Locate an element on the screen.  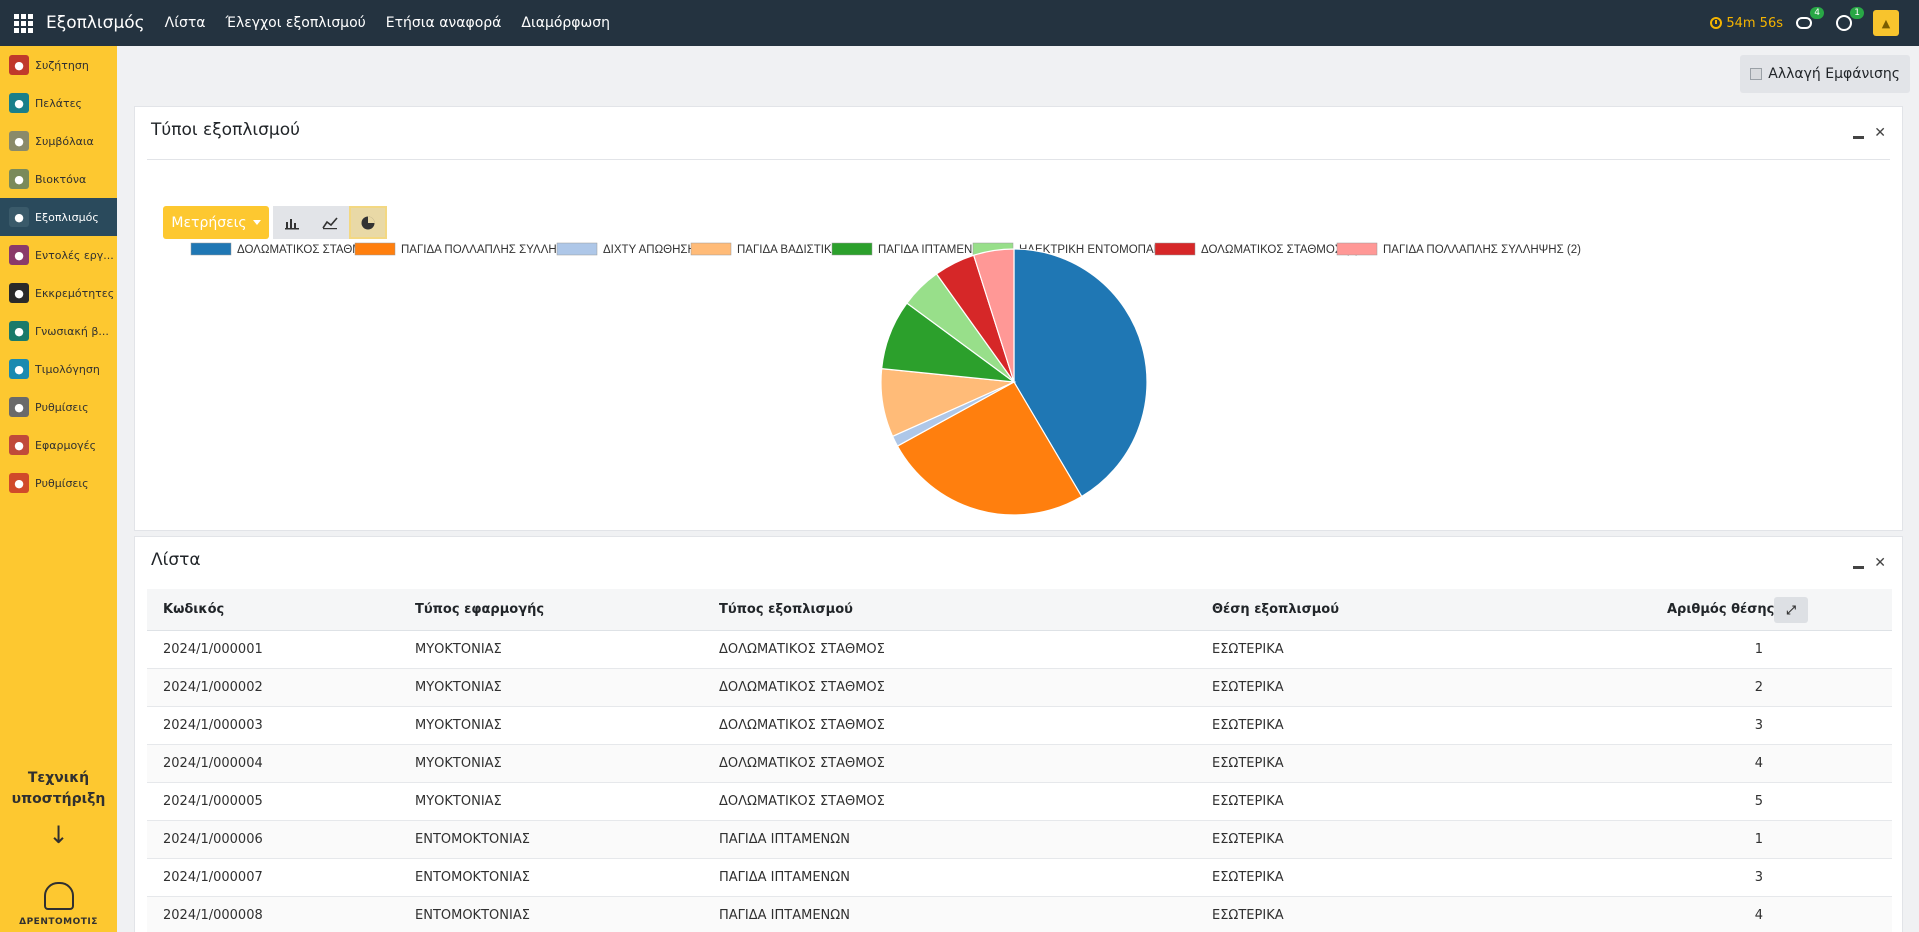
line-chart-button is located at coordinates (330, 222).